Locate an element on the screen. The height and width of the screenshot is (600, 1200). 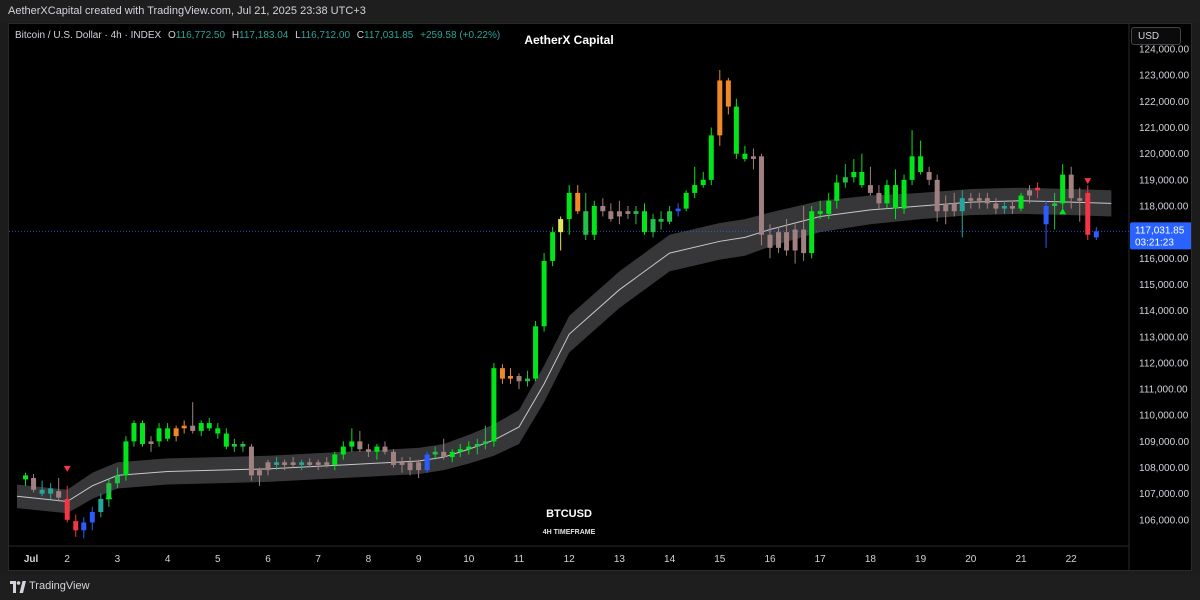
time-tick-label: 15 is located at coordinates (720, 559).